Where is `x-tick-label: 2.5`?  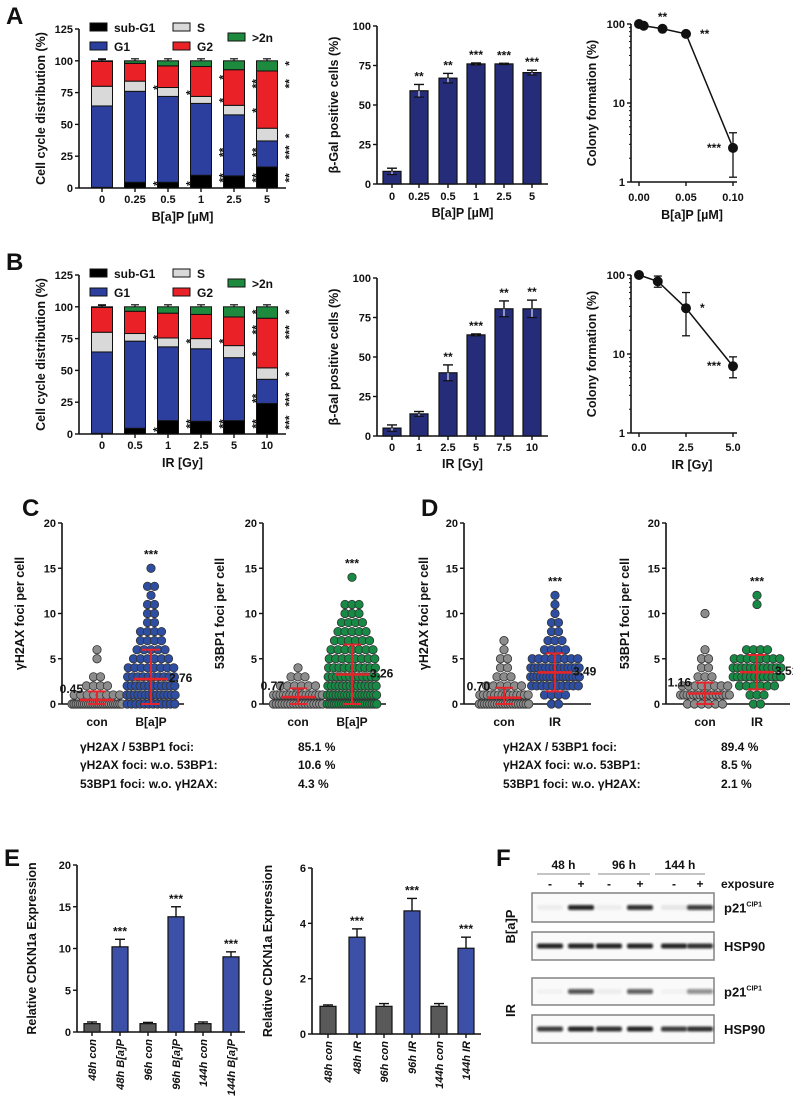 x-tick-label: 2.5 is located at coordinates (503, 197).